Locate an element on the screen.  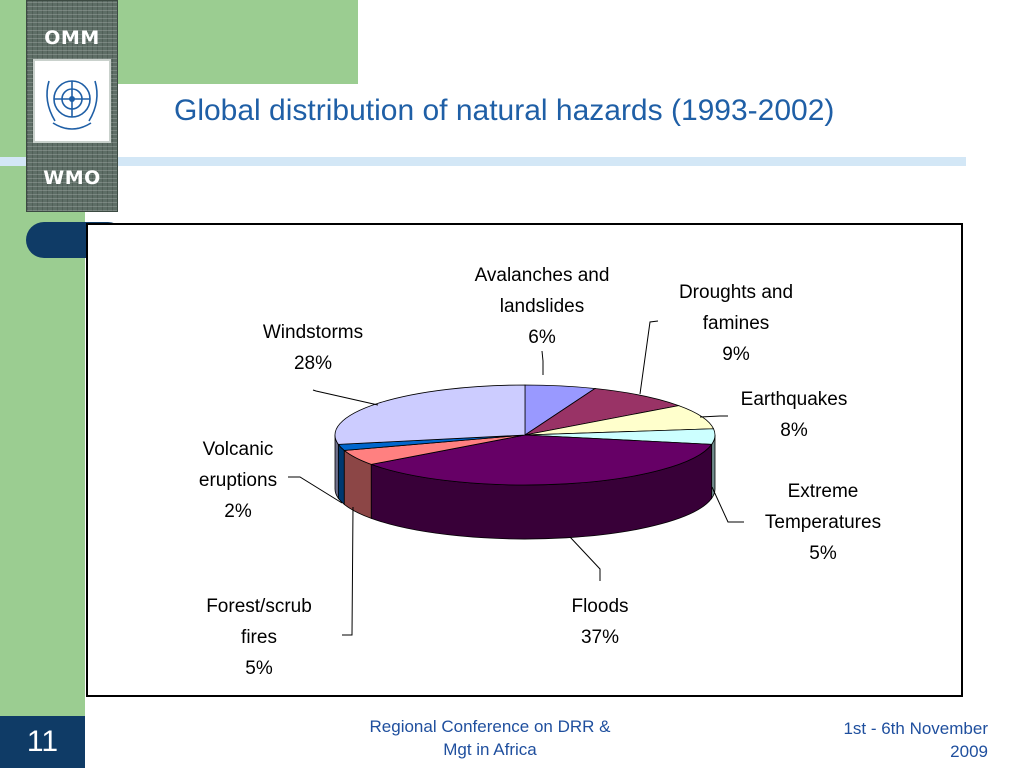
pie-slice-droughts-and-famines is located at coordinates (602, 412).